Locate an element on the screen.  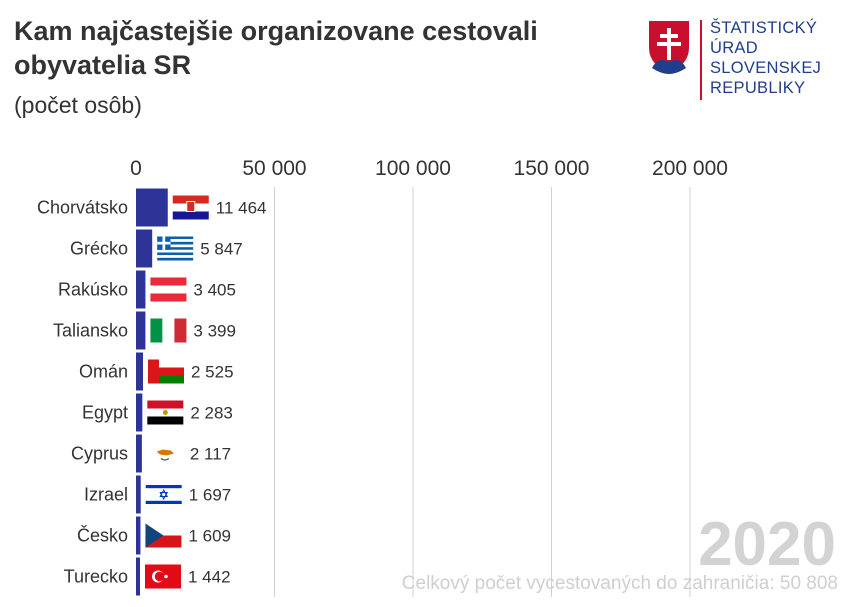
flag-israel-icon is located at coordinates (163, 494).